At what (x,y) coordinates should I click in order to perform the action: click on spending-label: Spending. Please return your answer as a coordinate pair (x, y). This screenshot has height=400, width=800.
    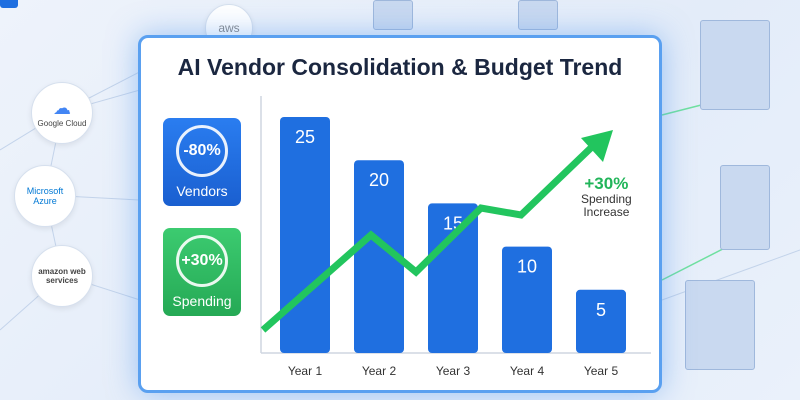
    Looking at the image, I should click on (202, 301).